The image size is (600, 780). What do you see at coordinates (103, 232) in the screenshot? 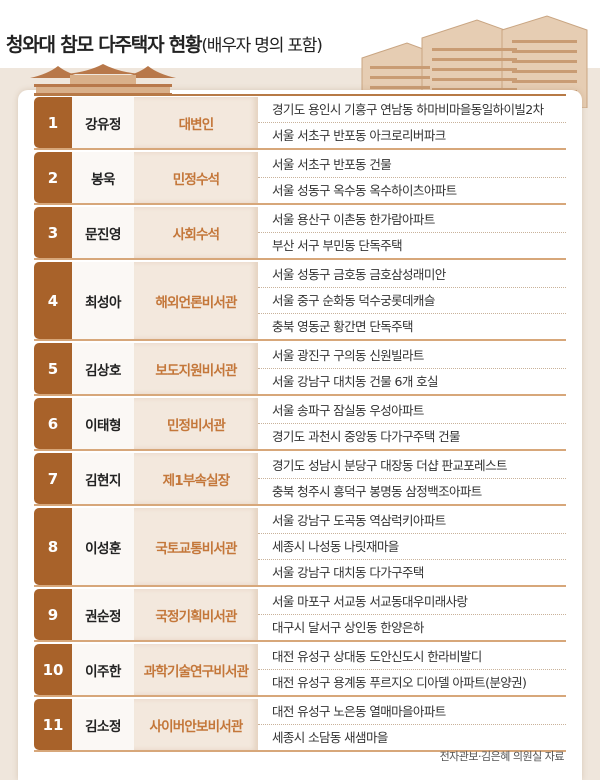
I see `person-name: 문진영` at bounding box center [103, 232].